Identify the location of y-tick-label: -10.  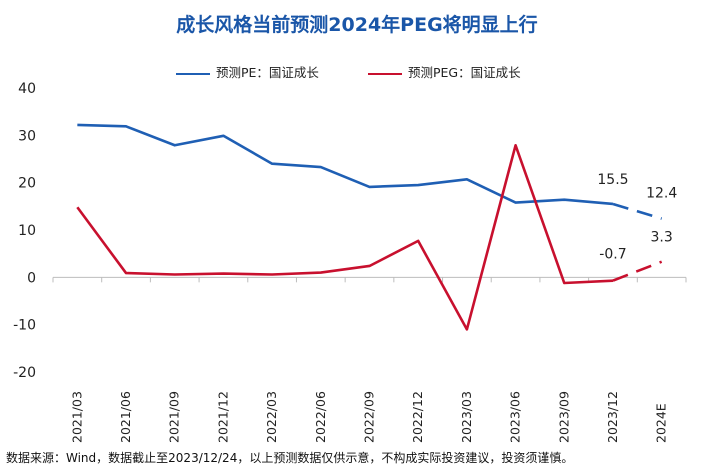
(24, 326).